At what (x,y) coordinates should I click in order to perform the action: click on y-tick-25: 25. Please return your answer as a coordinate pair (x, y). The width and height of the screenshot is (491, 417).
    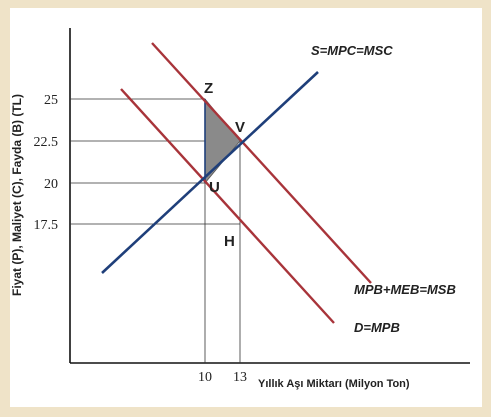
    Looking at the image, I should click on (51, 100).